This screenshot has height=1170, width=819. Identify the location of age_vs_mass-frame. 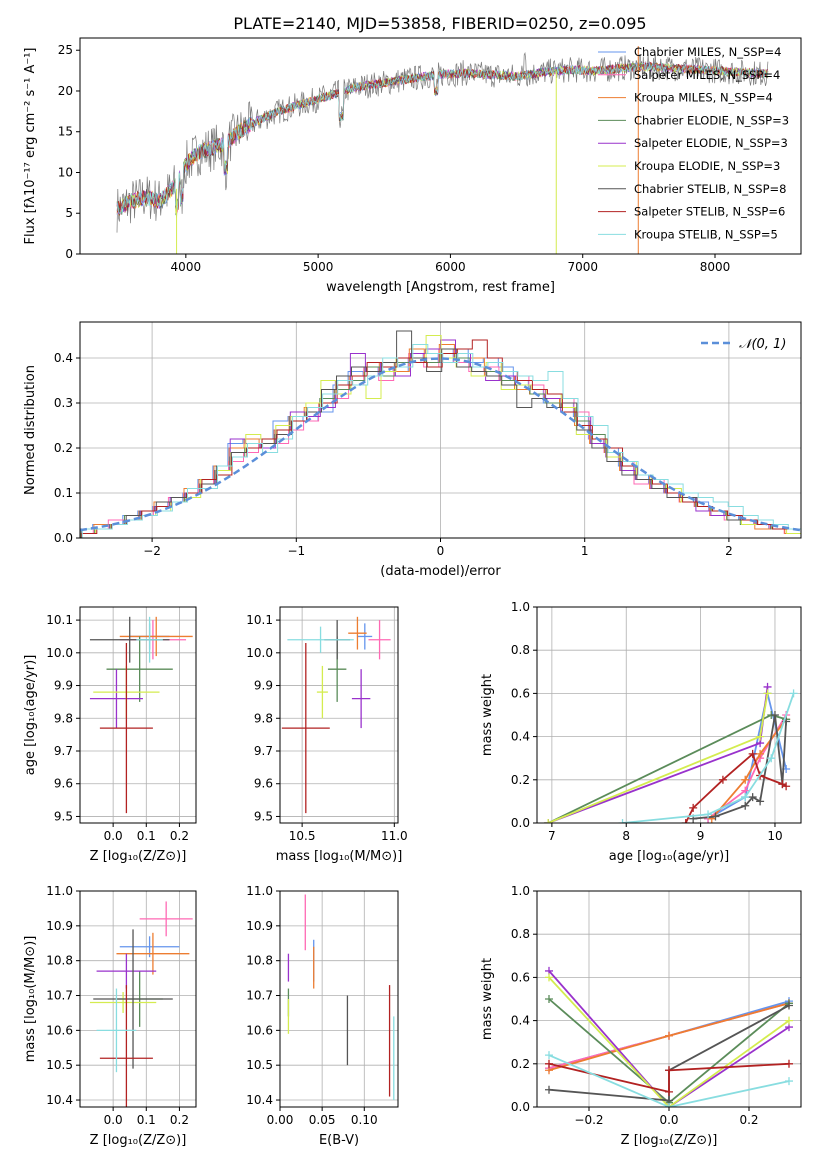
(339, 715).